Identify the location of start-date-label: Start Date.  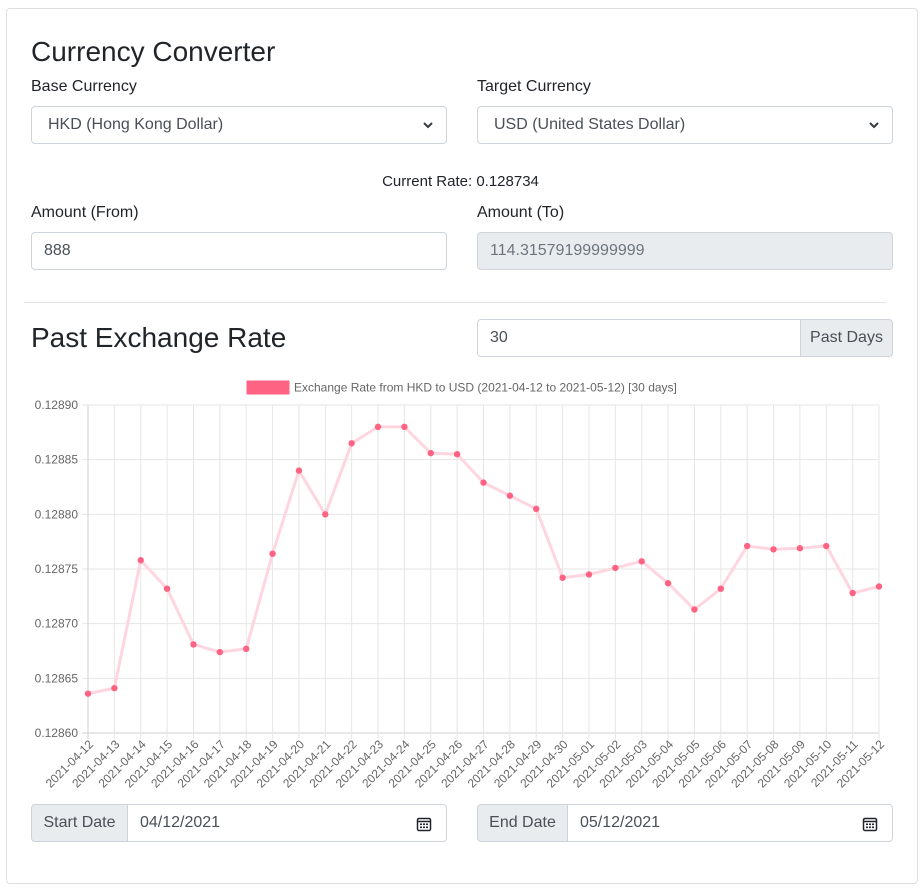
(79, 823).